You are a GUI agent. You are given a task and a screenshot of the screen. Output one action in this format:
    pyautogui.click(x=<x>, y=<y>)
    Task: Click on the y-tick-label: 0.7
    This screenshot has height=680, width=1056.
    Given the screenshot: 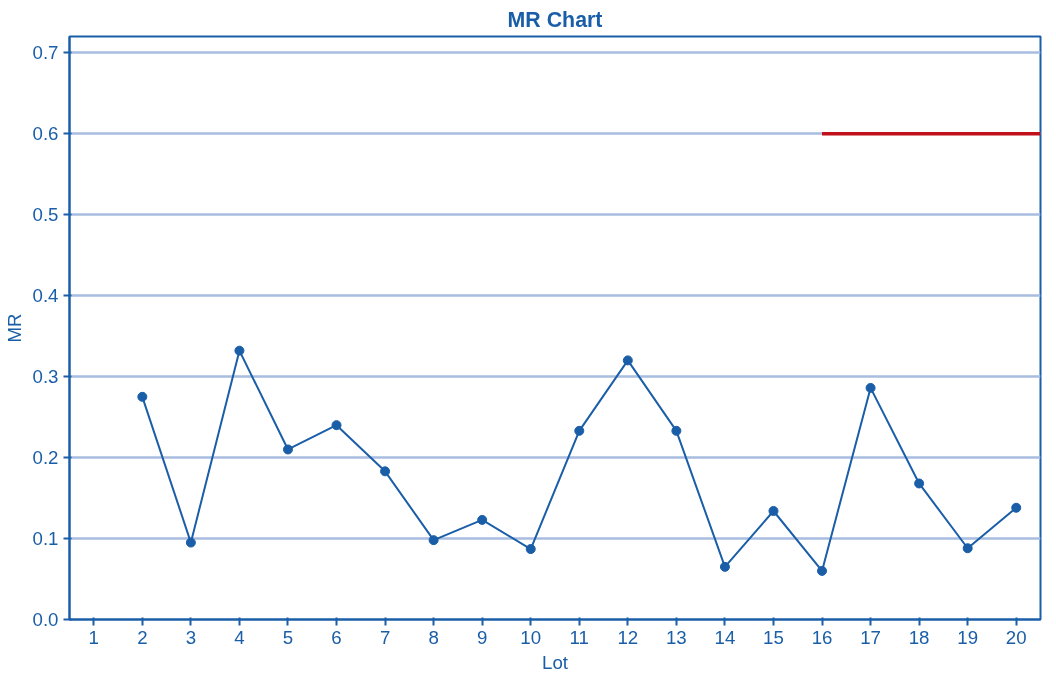 What is the action you would take?
    pyautogui.click(x=45, y=53)
    